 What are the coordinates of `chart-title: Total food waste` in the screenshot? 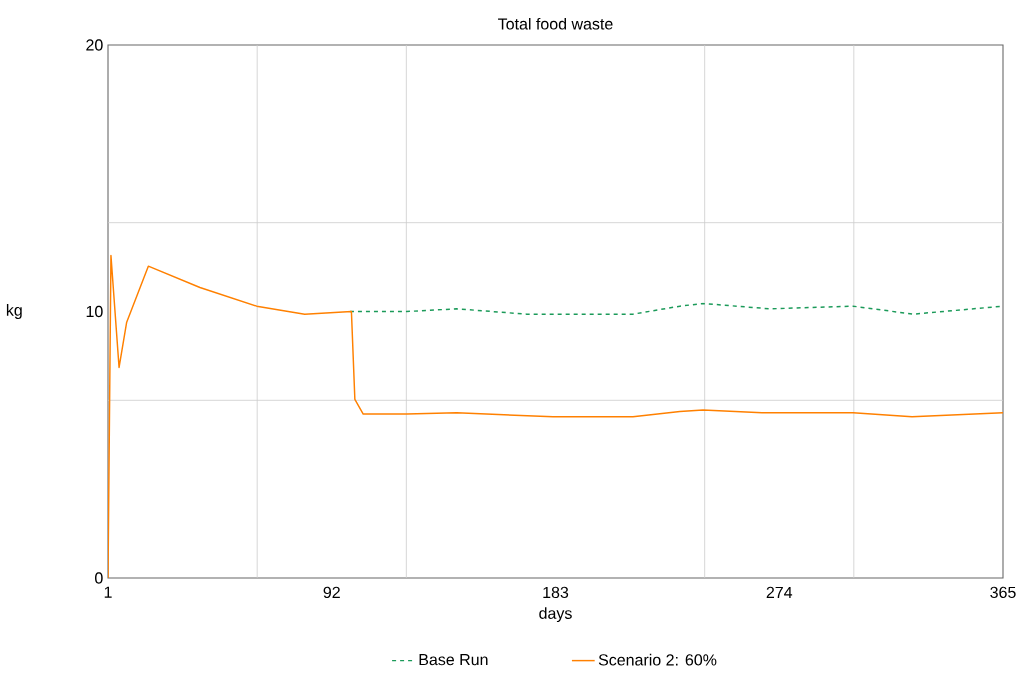 It's located at (555, 23).